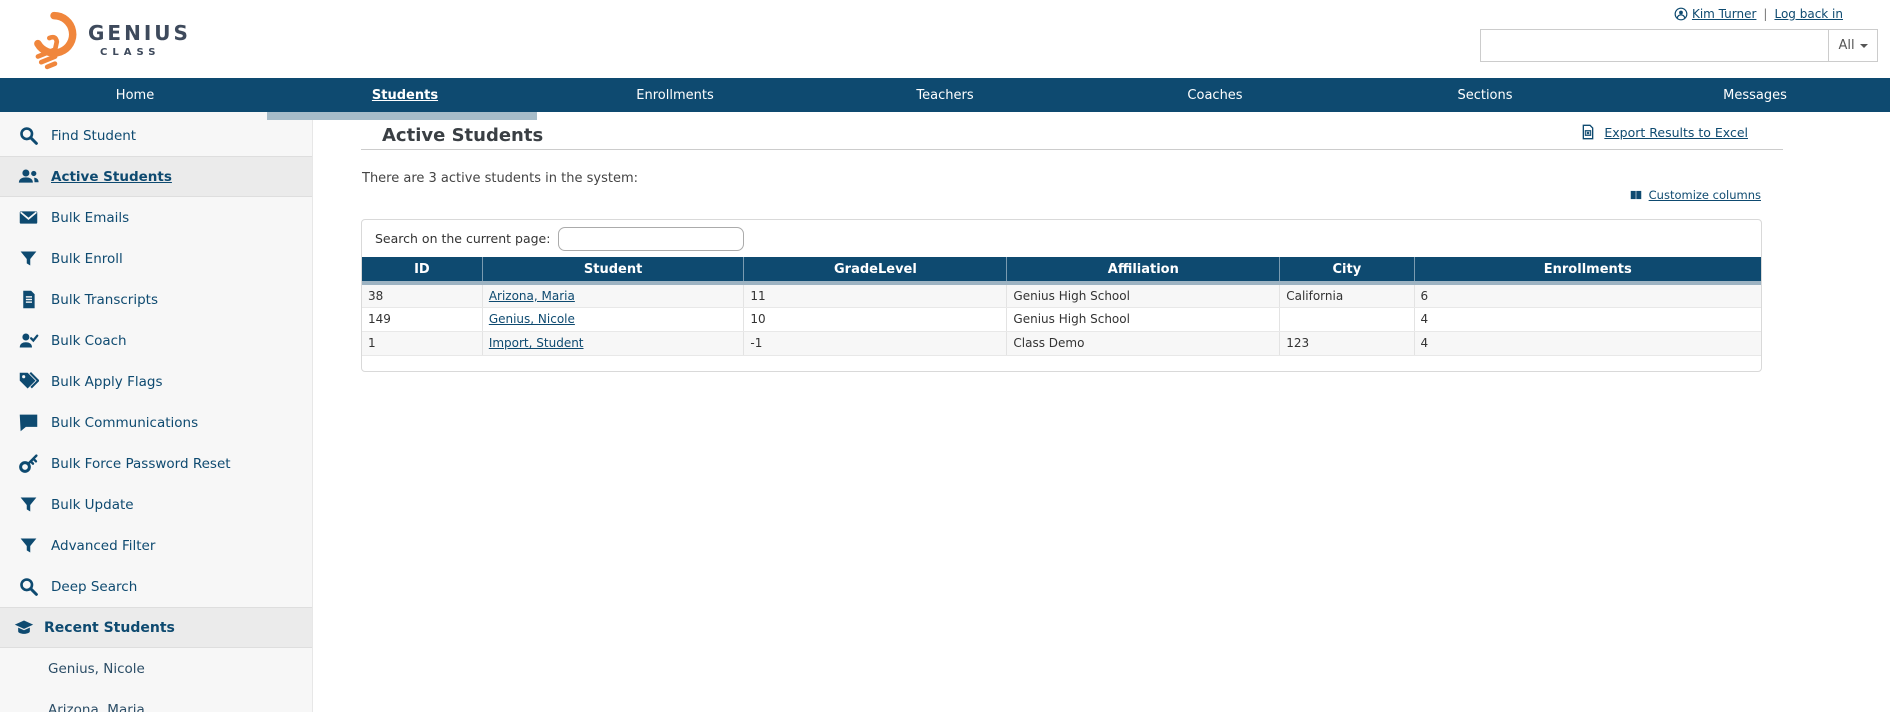 The height and width of the screenshot is (712, 1890). I want to click on comment-icon, so click(28, 423).